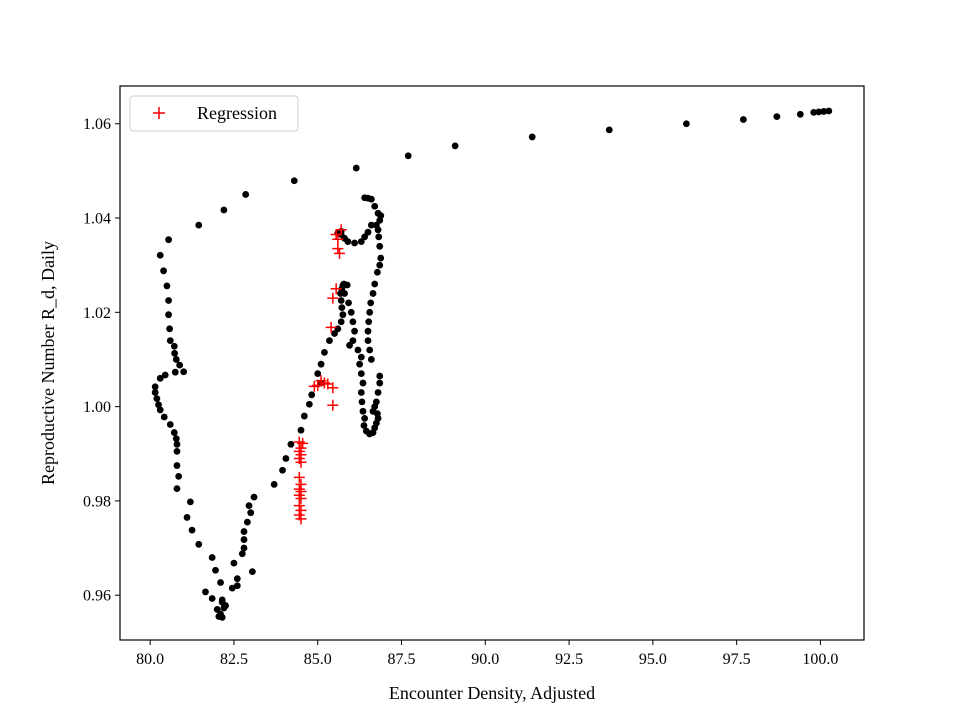 The height and width of the screenshot is (720, 960). What do you see at coordinates (48, 363) in the screenshot?
I see `y-axis-label: Reproductive Number R_d, Daily` at bounding box center [48, 363].